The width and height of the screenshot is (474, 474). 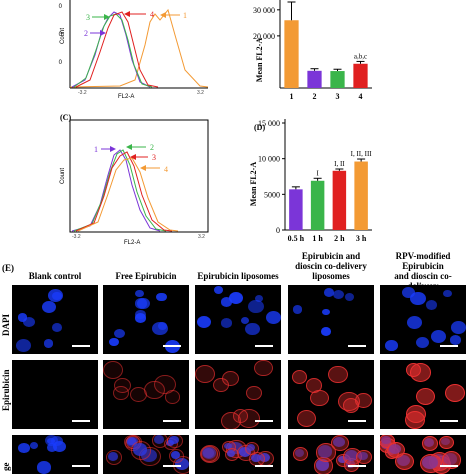 What do you see at coordinates (63, 176) in the screenshot?
I see `histogram-c-ylabel: Count` at bounding box center [63, 176].